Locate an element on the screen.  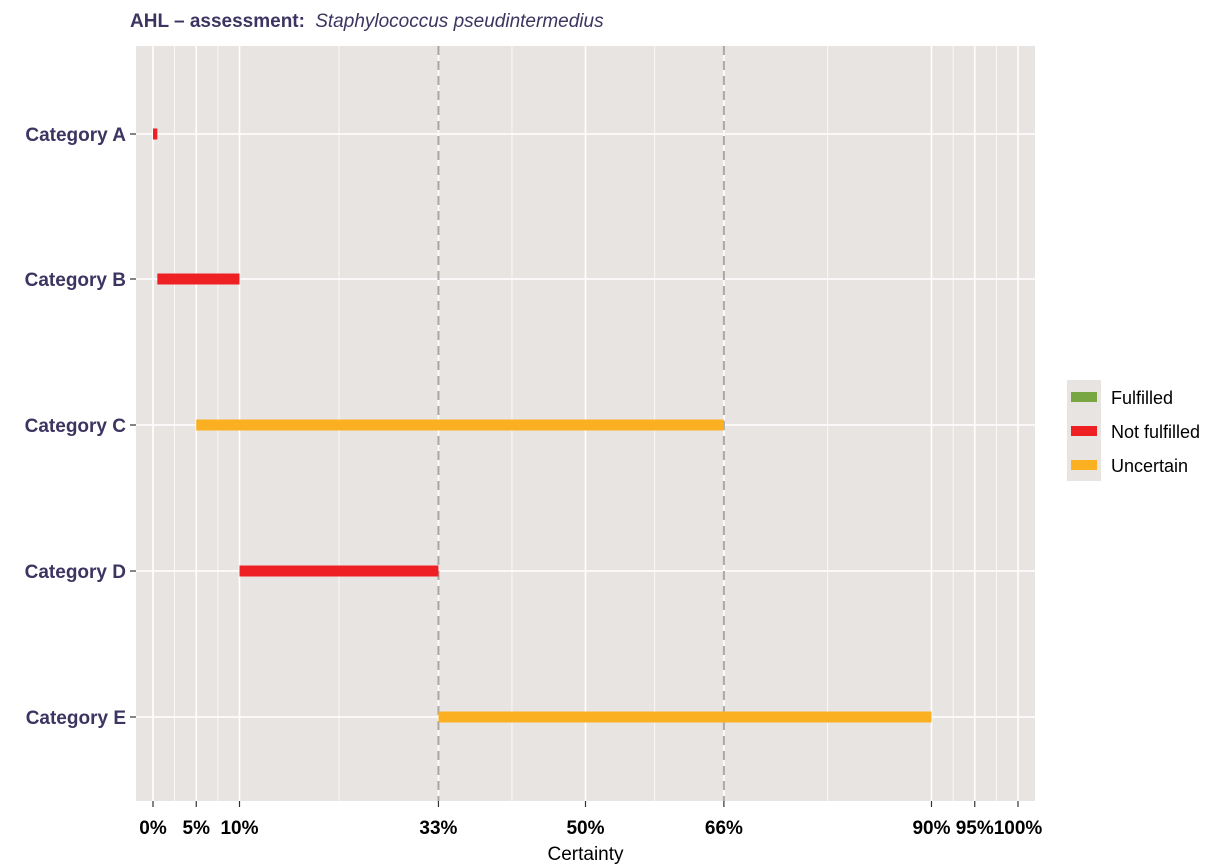
x-tick-label: 5% is located at coordinates (197, 828).